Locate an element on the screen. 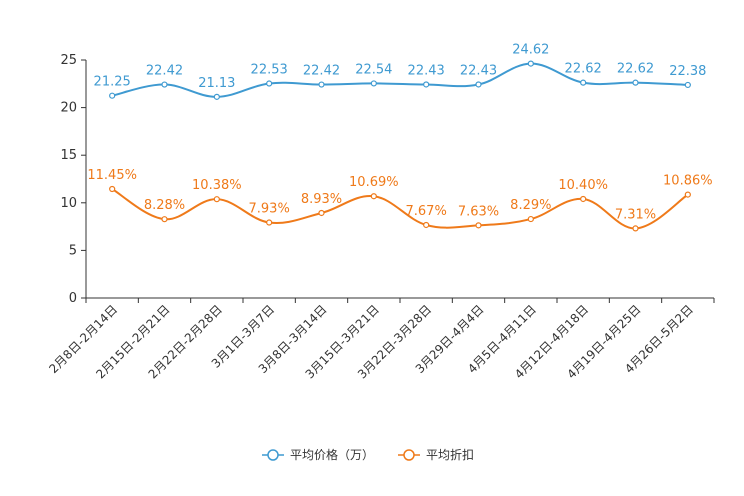  data-label: 24.62 is located at coordinates (530, 50).